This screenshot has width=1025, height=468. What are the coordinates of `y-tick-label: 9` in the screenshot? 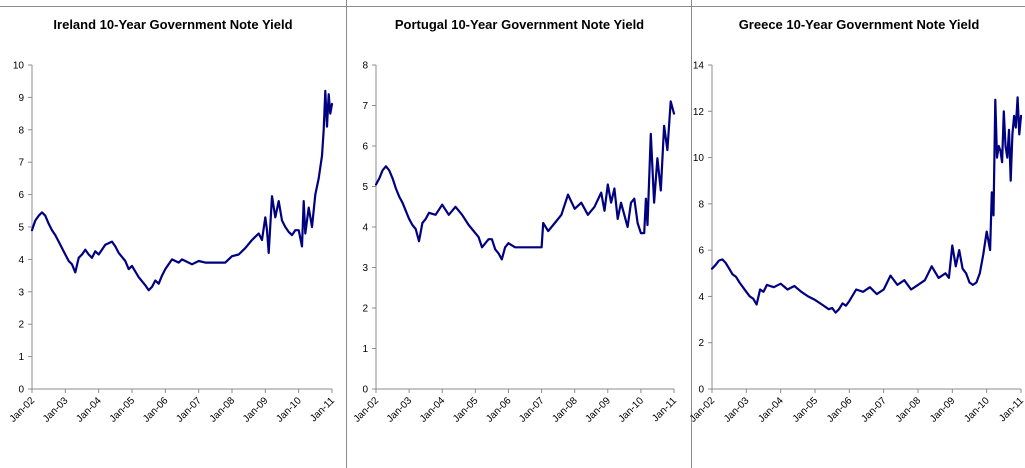 It's located at (21, 98).